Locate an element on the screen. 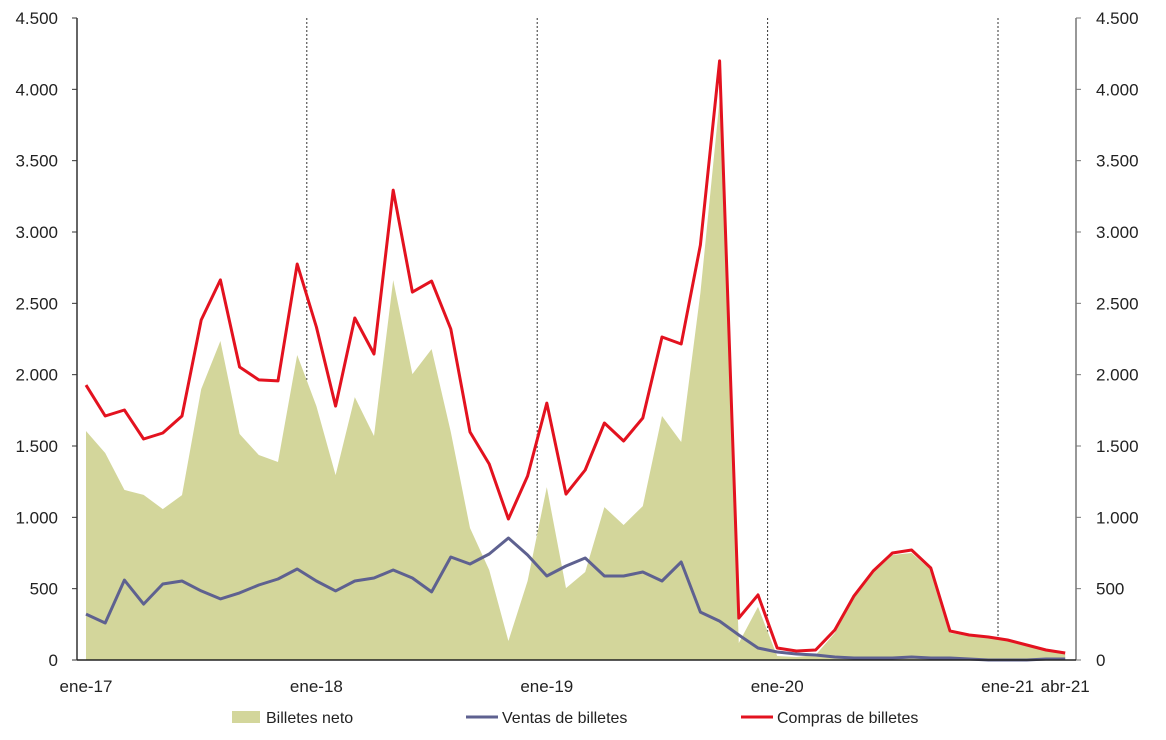  y-tick-label-left: 4.000 is located at coordinates (36, 89).